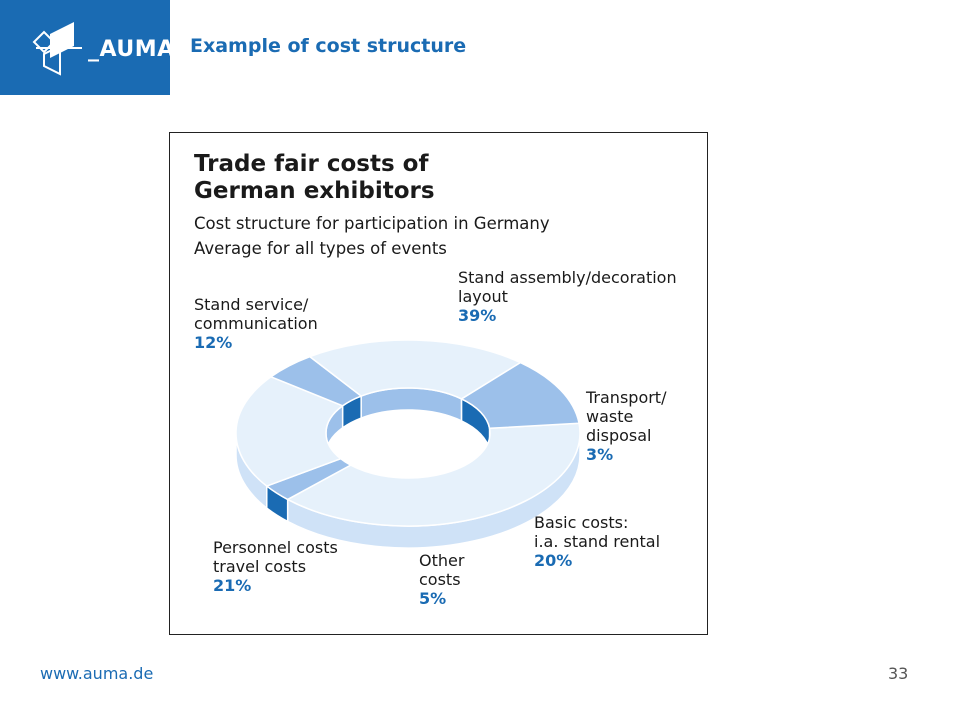 This screenshot has height=720, width=960. What do you see at coordinates (131, 49) in the screenshot?
I see `logo-text: _AUMA` at bounding box center [131, 49].